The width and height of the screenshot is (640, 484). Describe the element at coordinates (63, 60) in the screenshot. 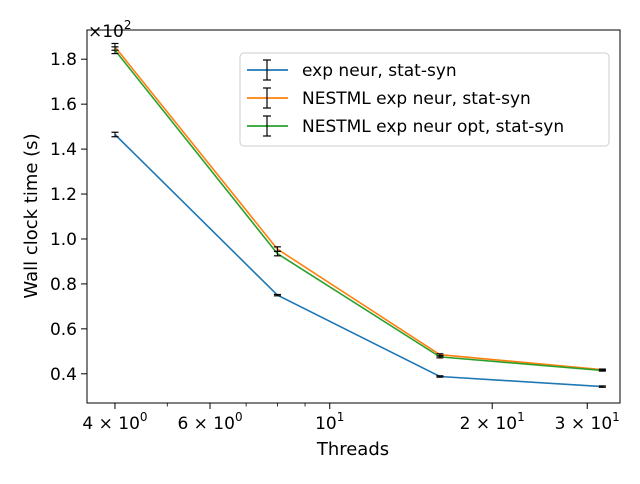

I see `y-tick-label: 1.8` at that location.